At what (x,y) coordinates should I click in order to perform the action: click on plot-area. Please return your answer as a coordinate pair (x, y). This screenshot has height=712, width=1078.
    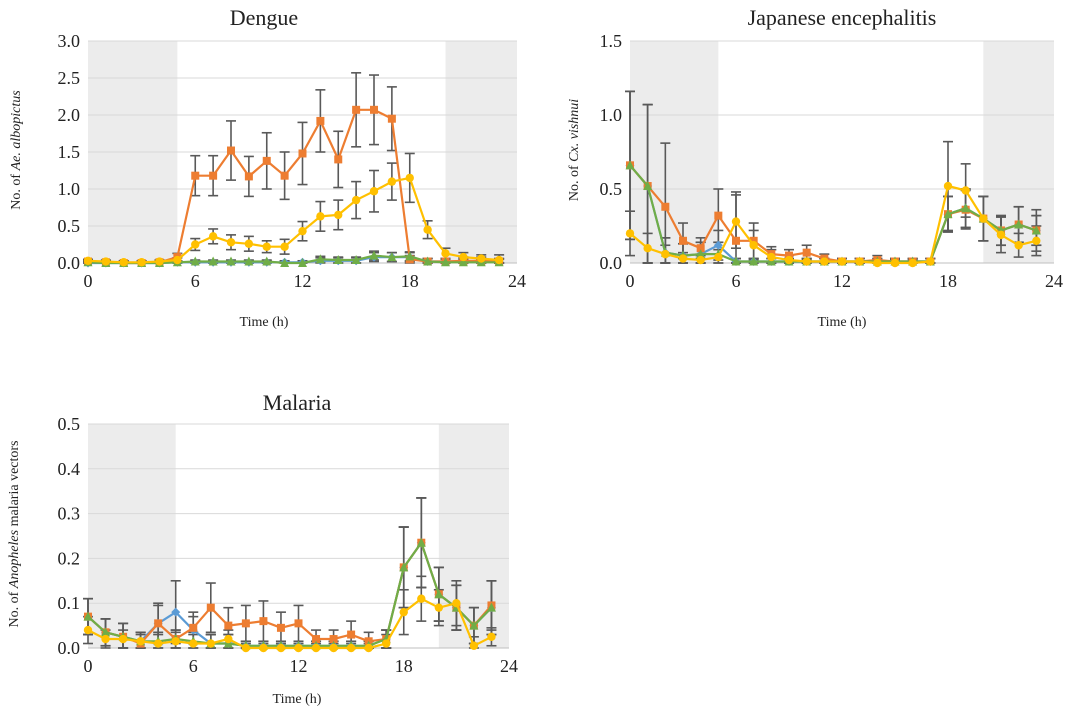
    Looking at the image, I should click on (842, 152).